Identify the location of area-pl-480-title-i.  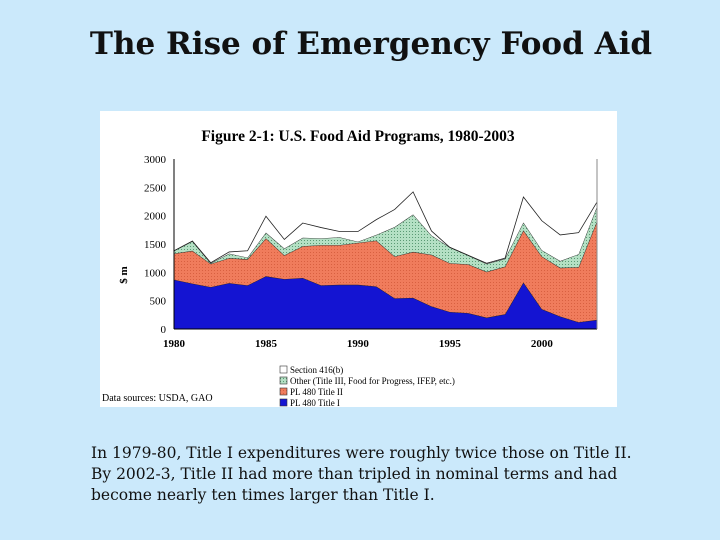
(385, 302).